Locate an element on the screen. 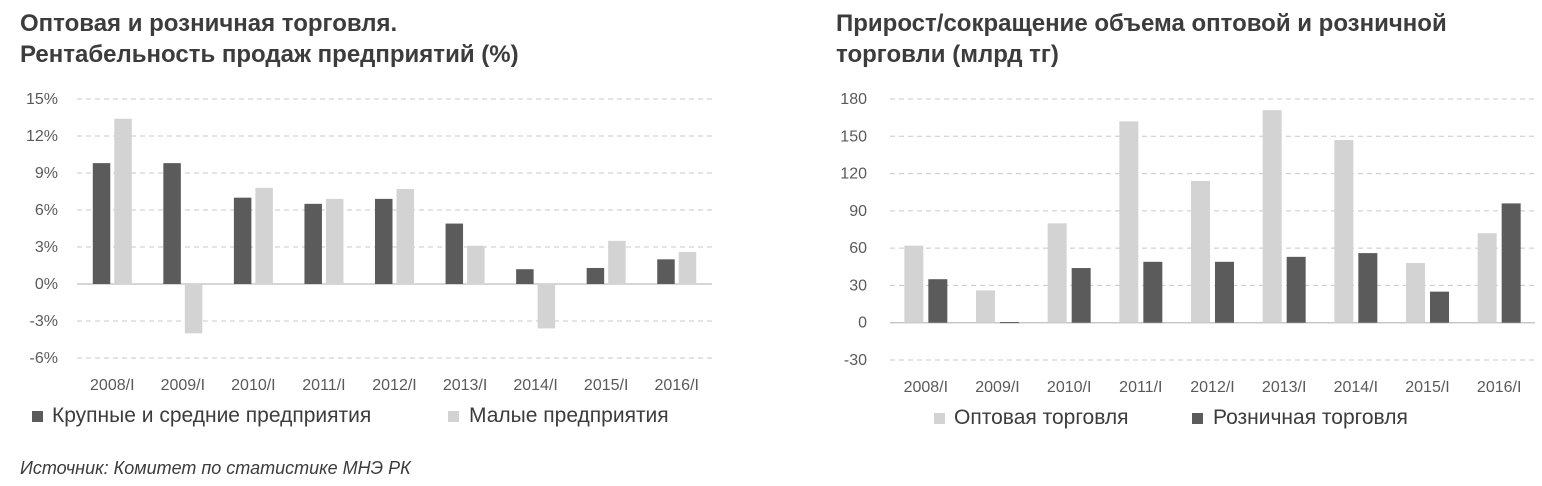 This screenshot has width=1542, height=486. y-tick-label: -30 is located at coordinates (855, 360).